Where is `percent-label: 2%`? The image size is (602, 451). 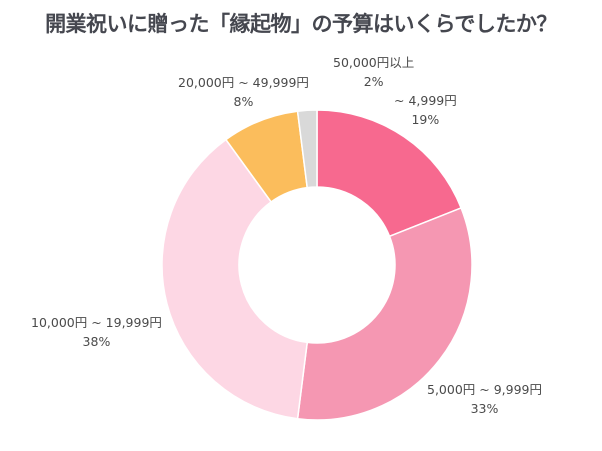 percent-label: 2% is located at coordinates (373, 81).